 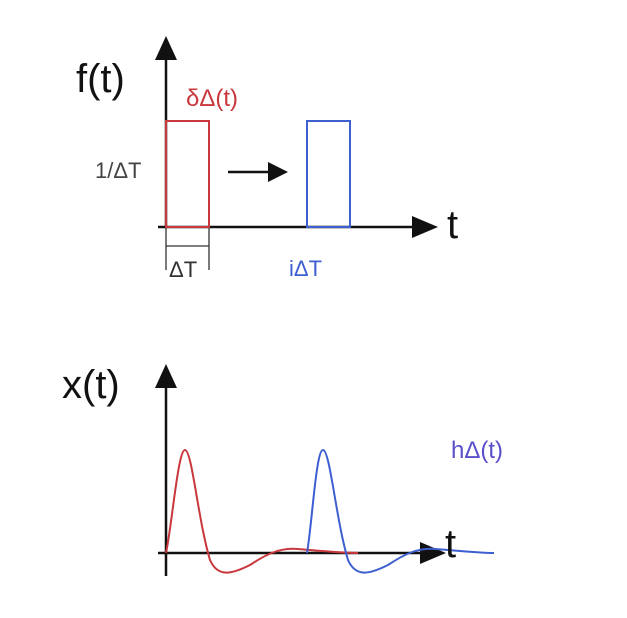 What do you see at coordinates (118, 170) in the screenshot?
I see `height-label: 1/ΔT` at bounding box center [118, 170].